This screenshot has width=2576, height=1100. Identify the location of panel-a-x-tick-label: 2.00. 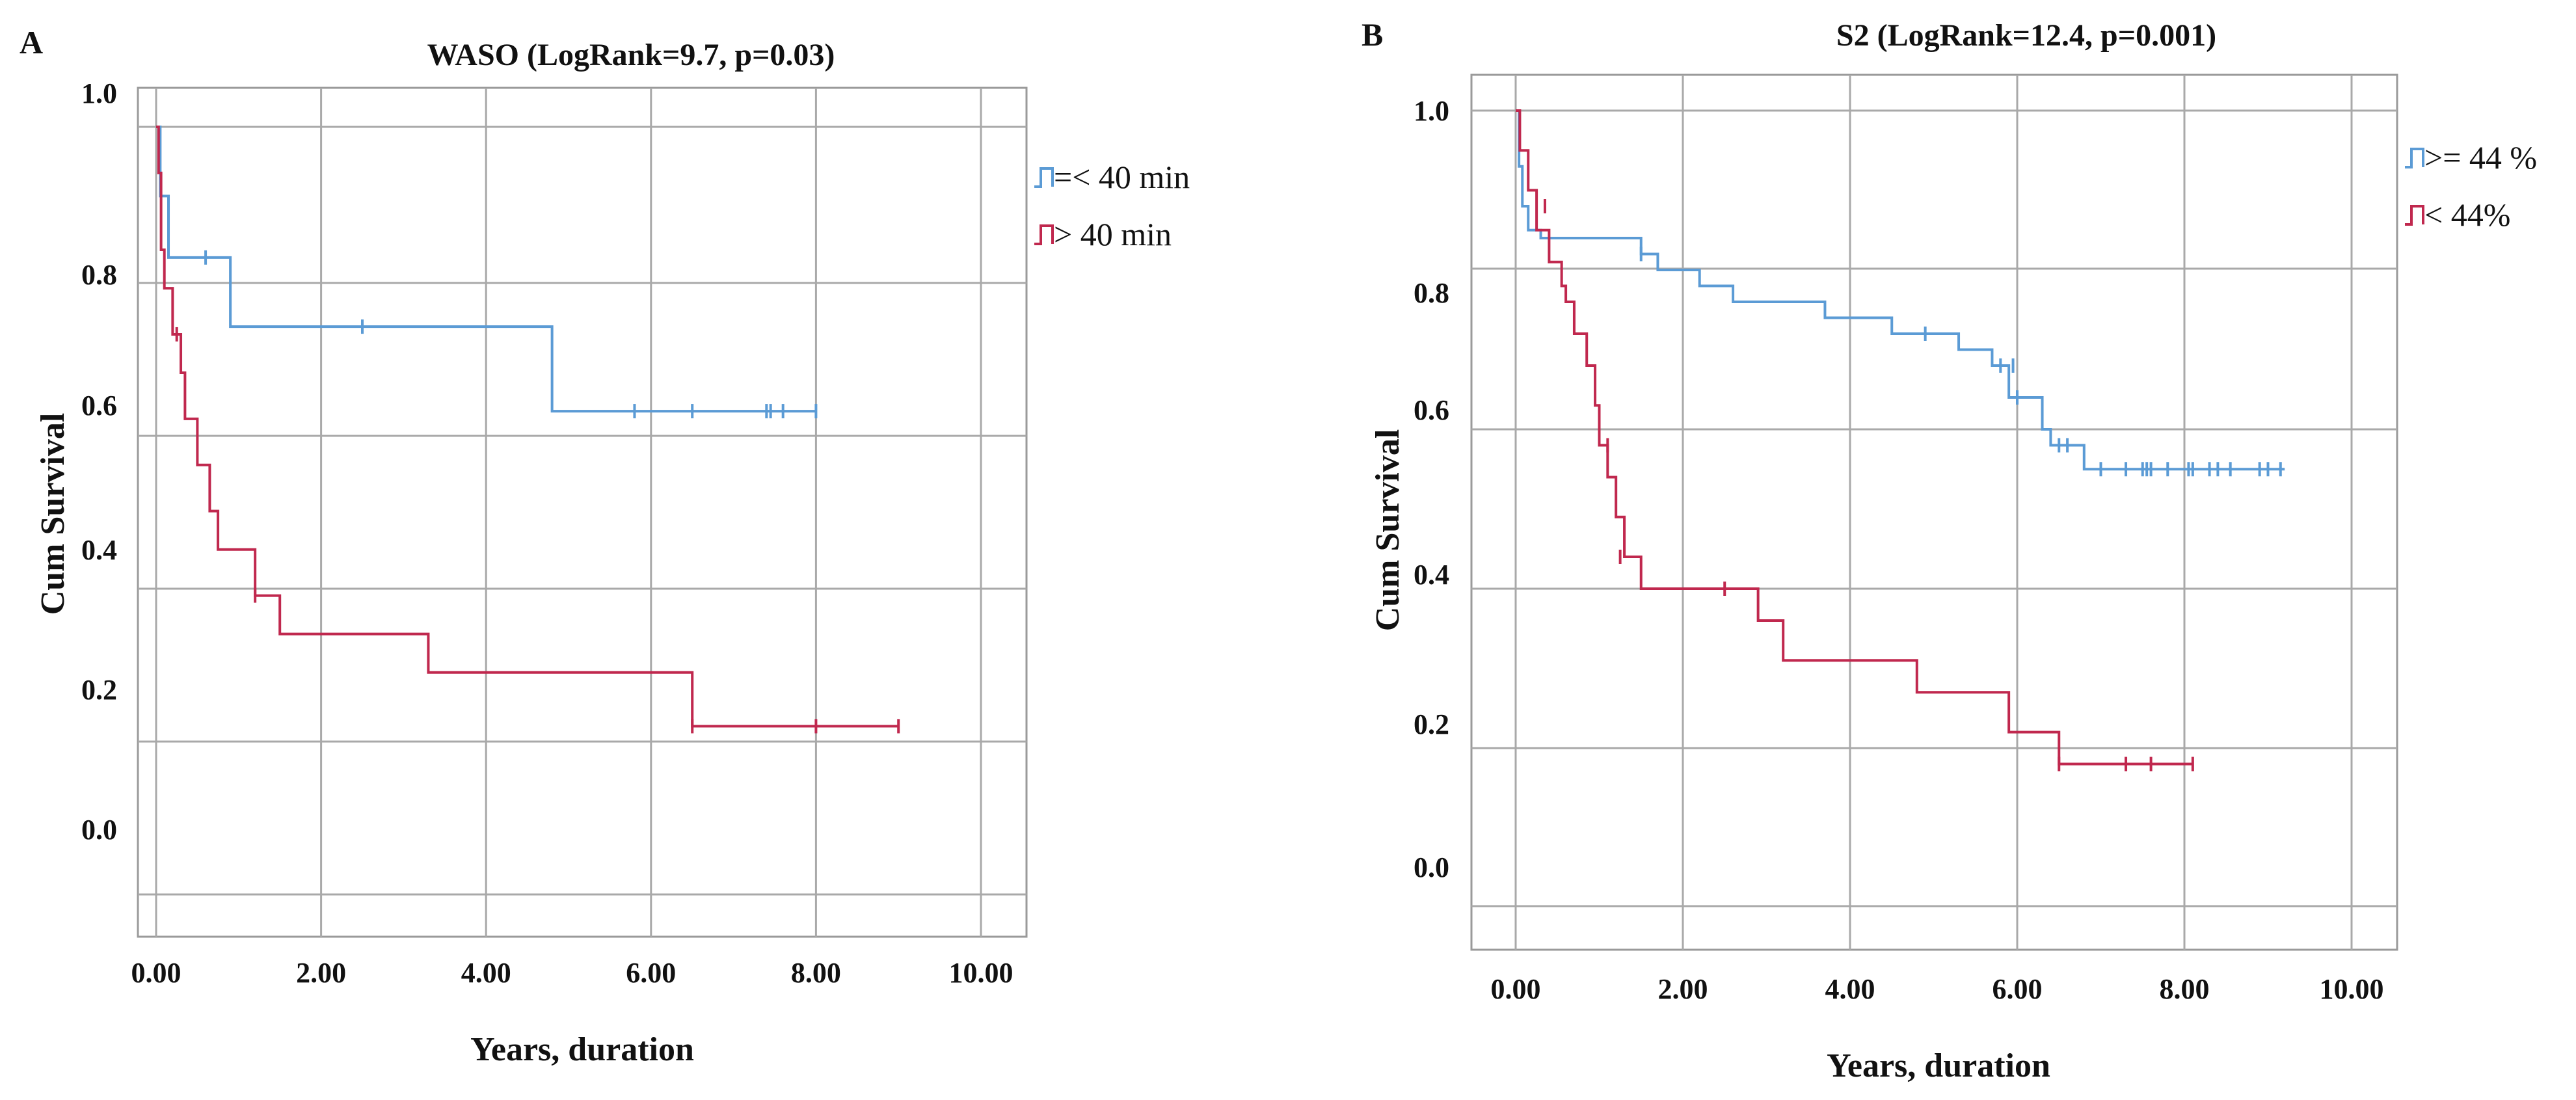
(321, 973).